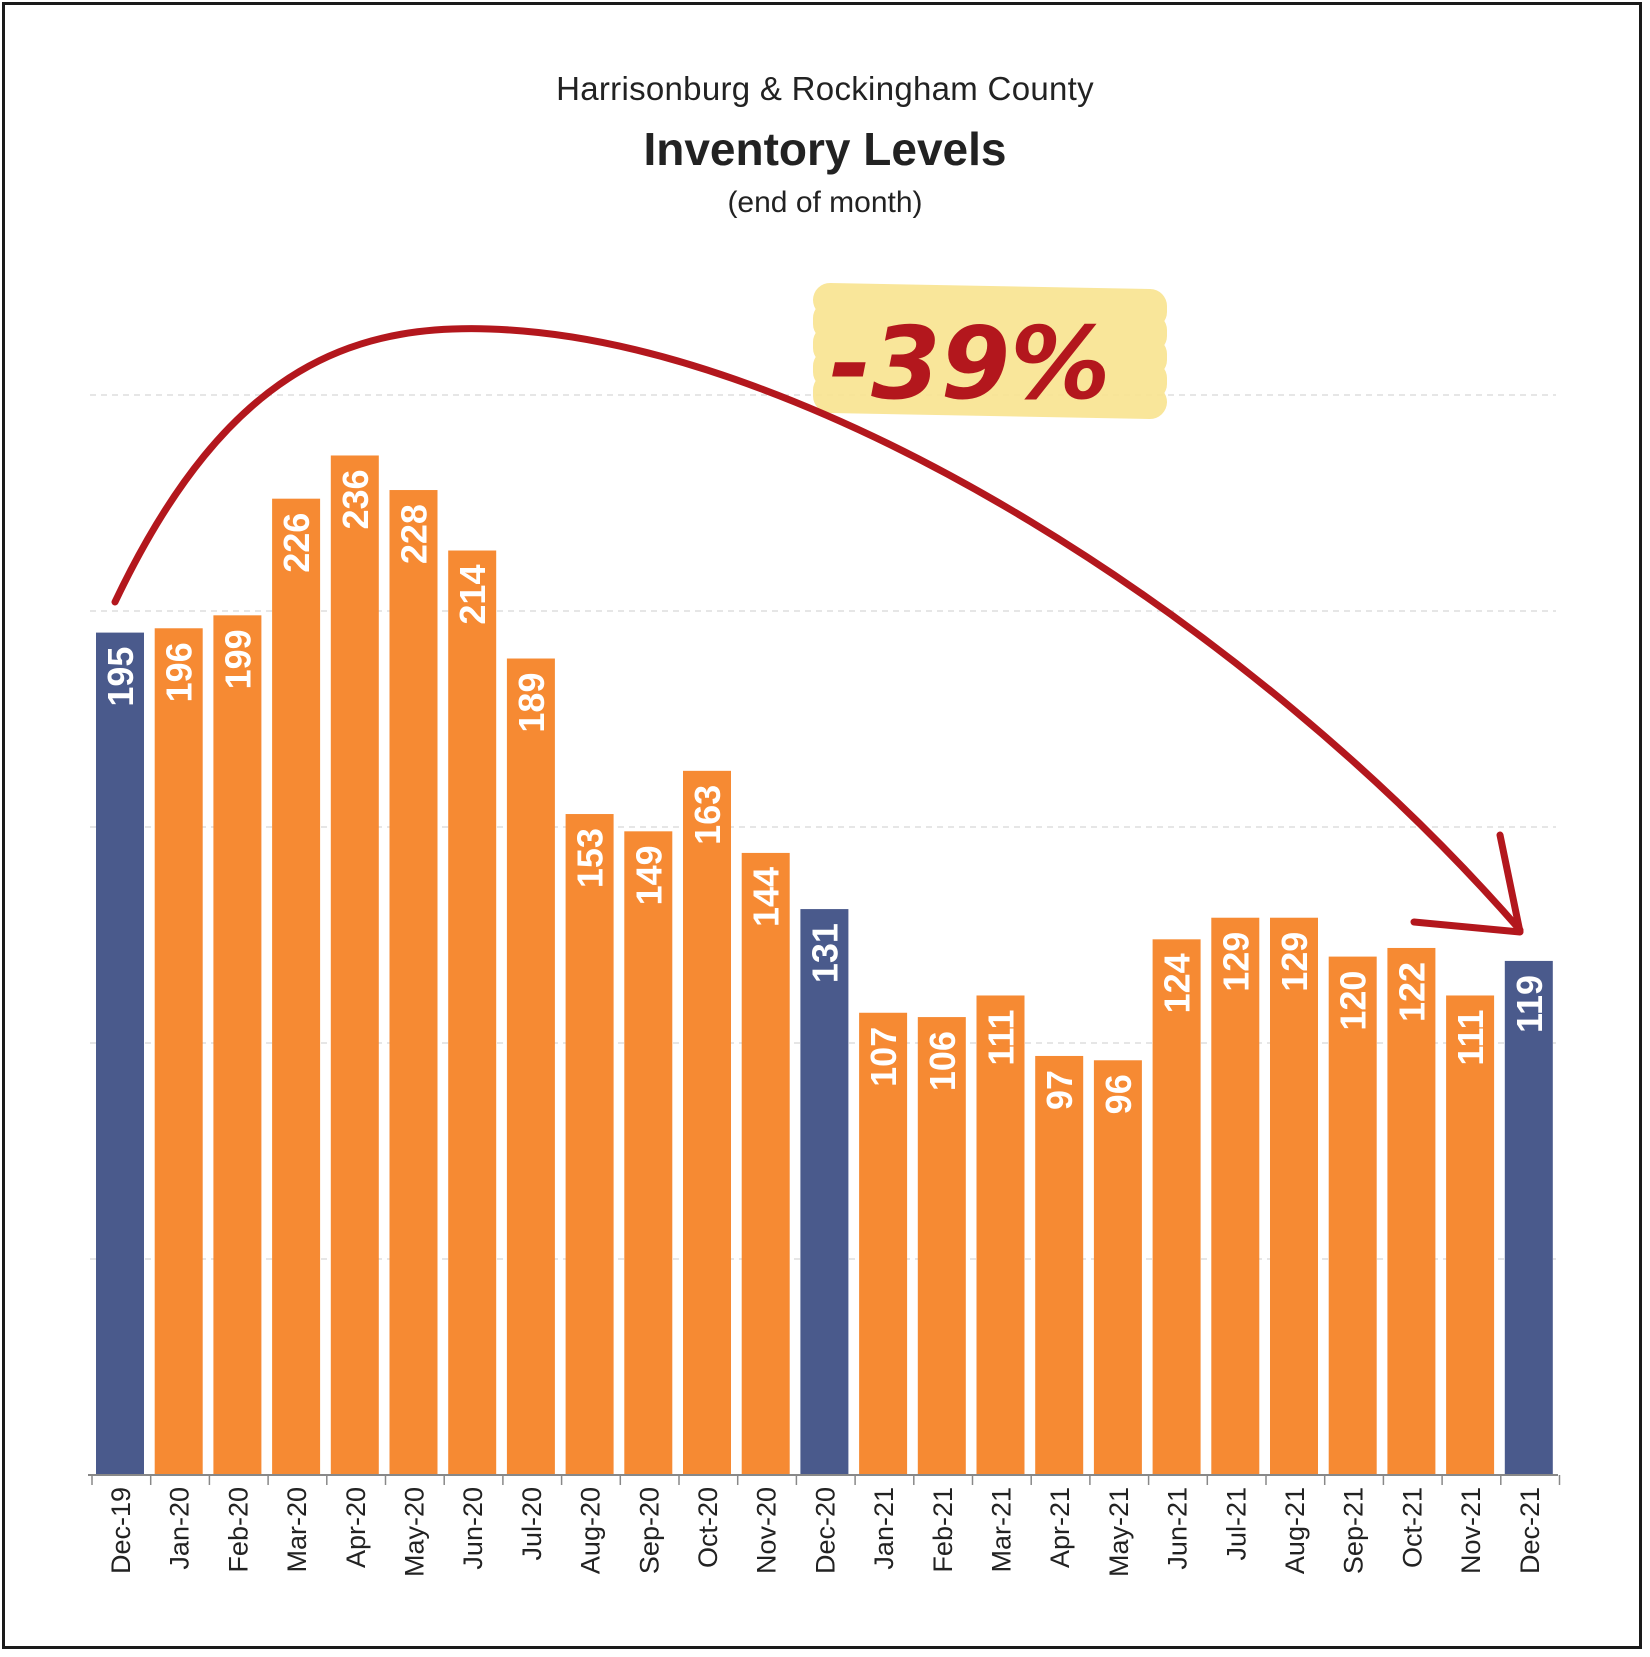 This screenshot has height=1657, width=1650. Describe the element at coordinates (1001, 1037) in the screenshot. I see `data-label-Mar-21: 111` at that location.